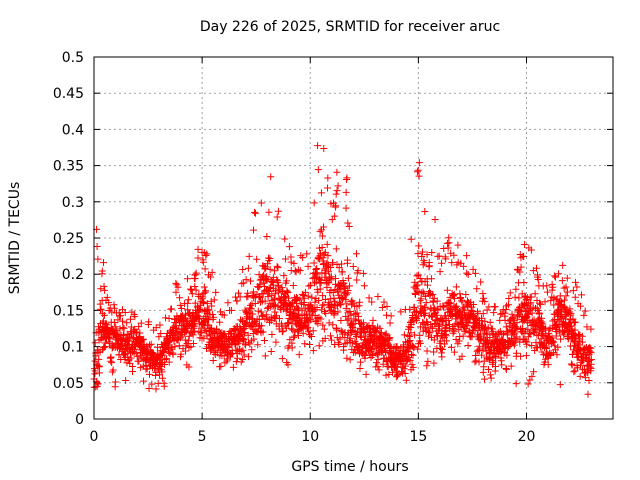 The image size is (640, 480). I want to click on y-tick-label: 0.25, so click(68, 239).